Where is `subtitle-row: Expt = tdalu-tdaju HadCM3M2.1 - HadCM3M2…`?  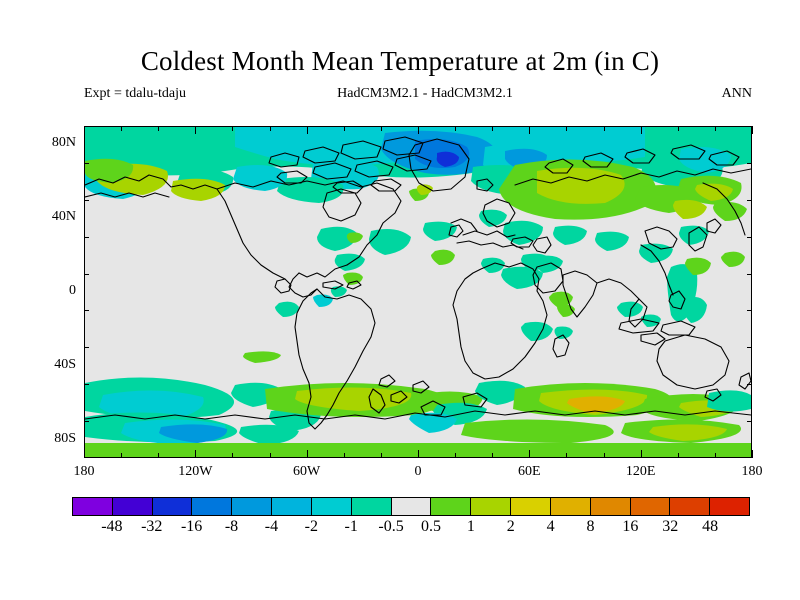
subtitle-row: Expt = tdalu-tdaju HadCM3M2.1 - HadCM3M2… is located at coordinates (418, 95).